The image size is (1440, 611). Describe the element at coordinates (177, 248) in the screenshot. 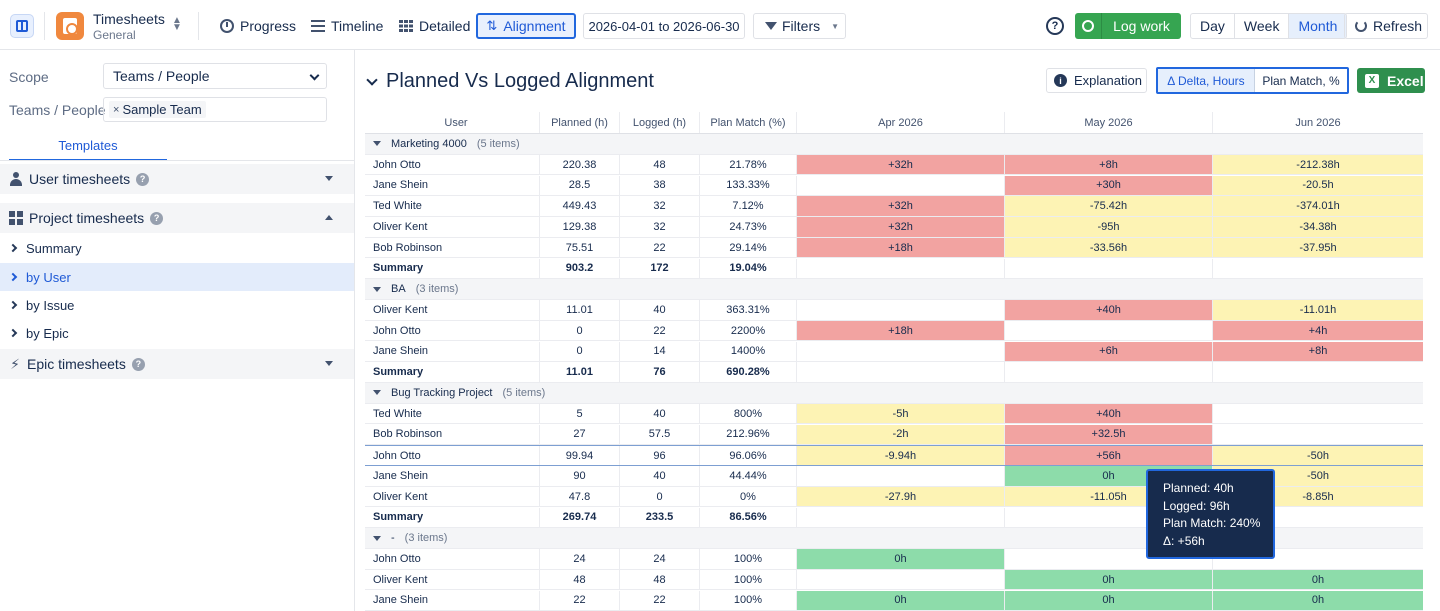

I see `sidebar-item-summary: Summary` at that location.